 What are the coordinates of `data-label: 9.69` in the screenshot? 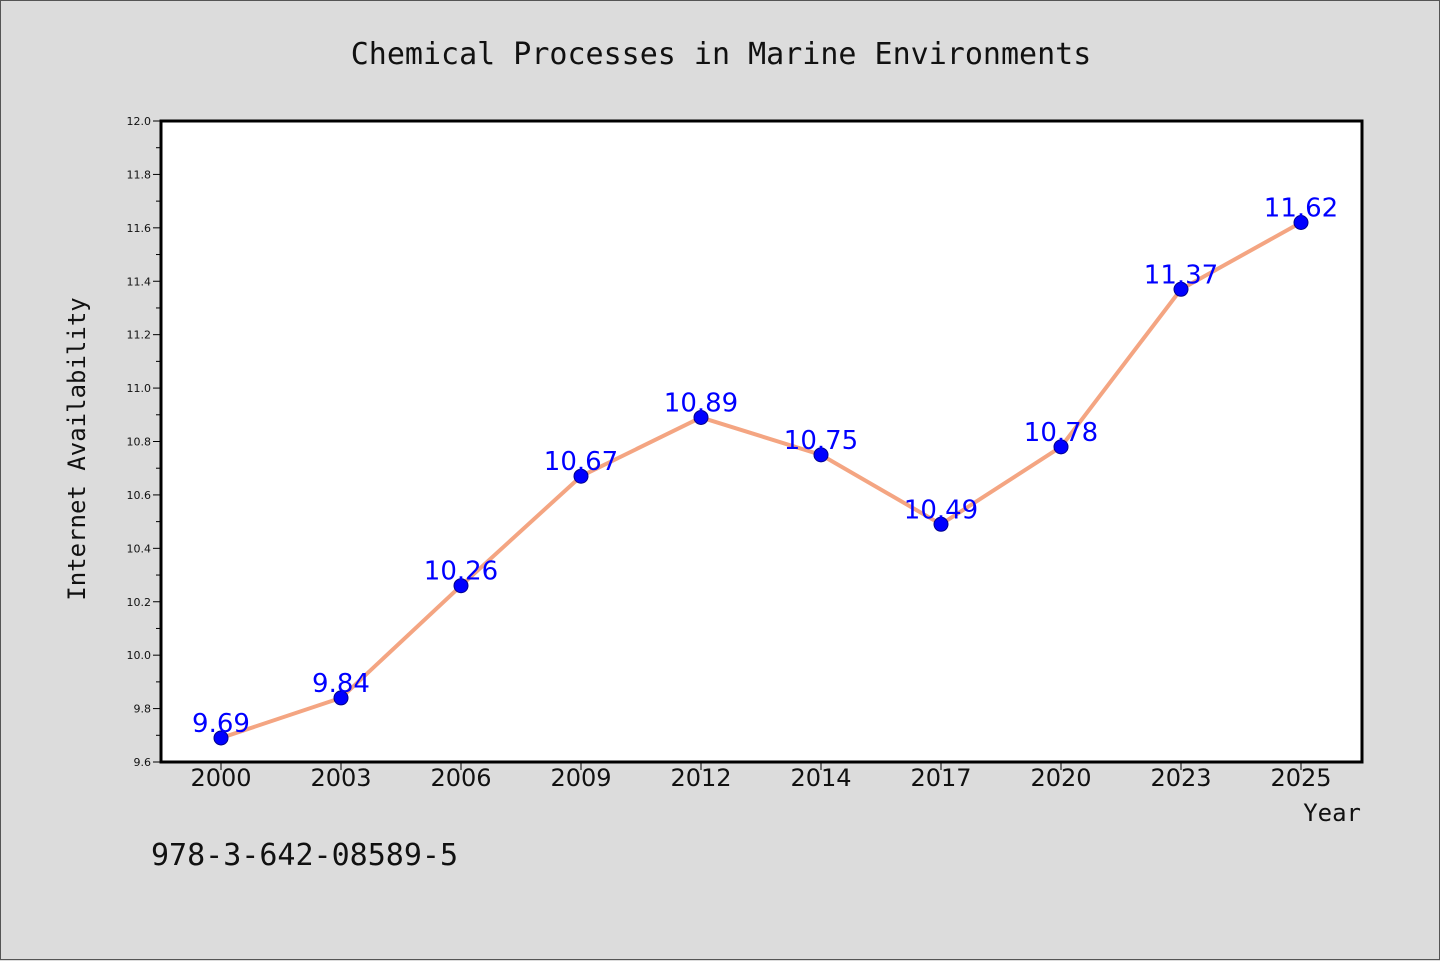 It's located at (221, 724).